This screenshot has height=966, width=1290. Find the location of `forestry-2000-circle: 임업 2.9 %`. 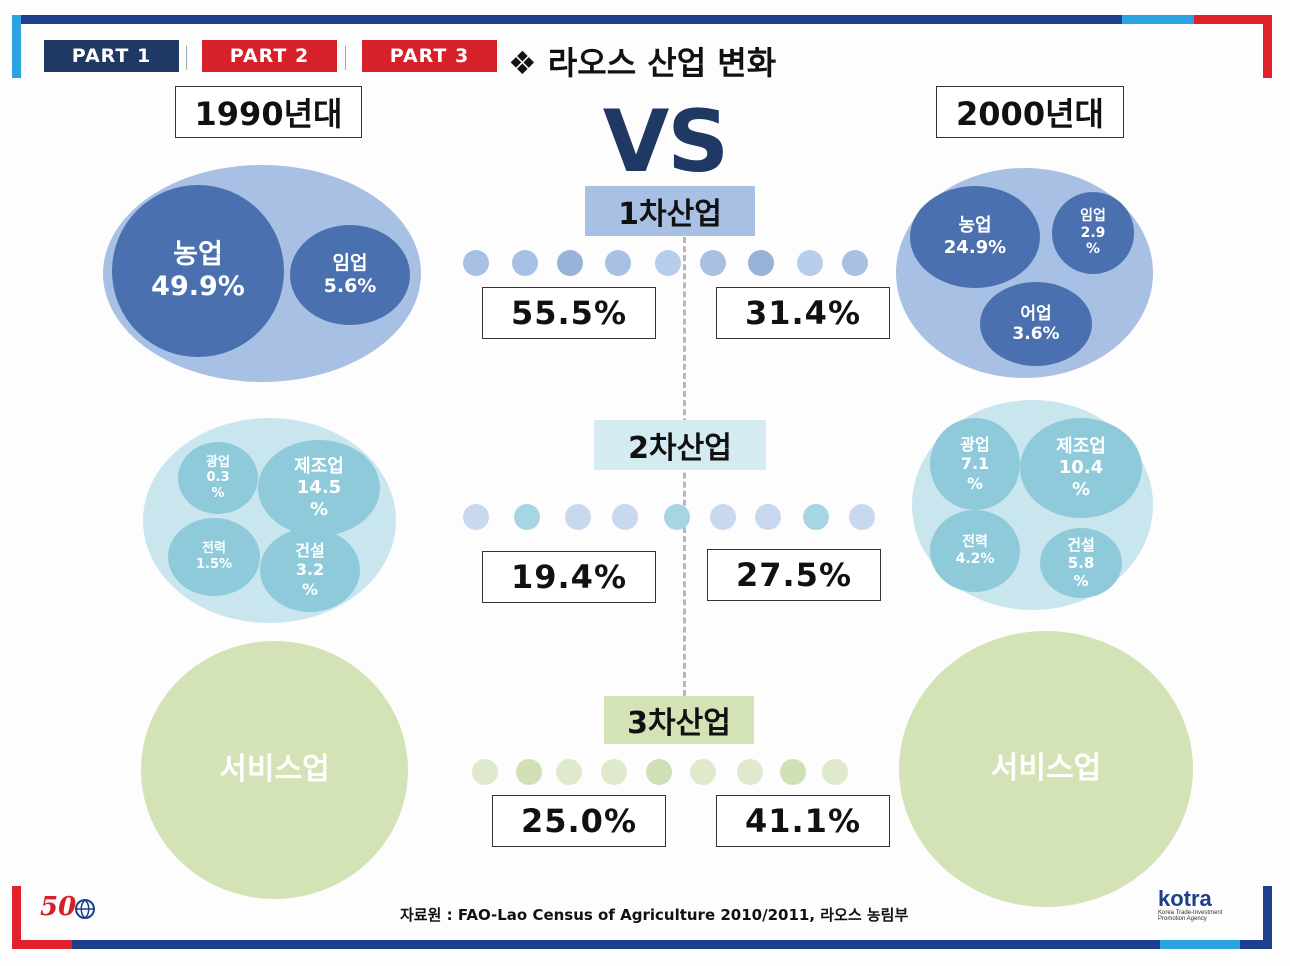

forestry-2000-circle: 임업 2.9 % is located at coordinates (1093, 233).